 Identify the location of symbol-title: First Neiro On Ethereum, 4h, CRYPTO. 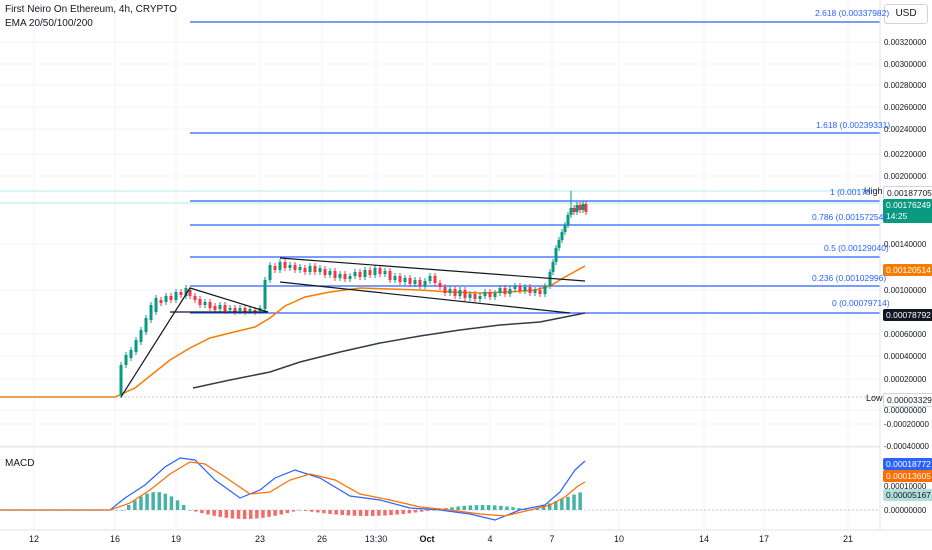
(91, 9).